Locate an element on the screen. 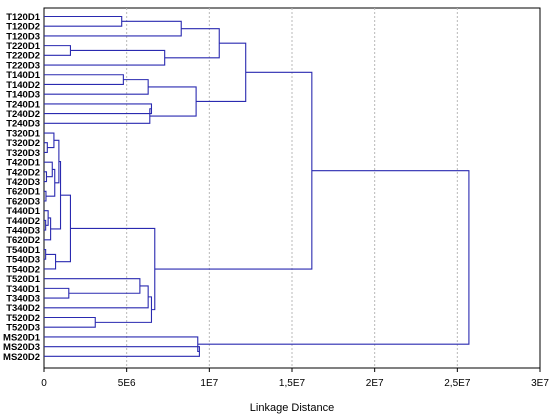  leaf-label: T440D3 is located at coordinates (23, 231).